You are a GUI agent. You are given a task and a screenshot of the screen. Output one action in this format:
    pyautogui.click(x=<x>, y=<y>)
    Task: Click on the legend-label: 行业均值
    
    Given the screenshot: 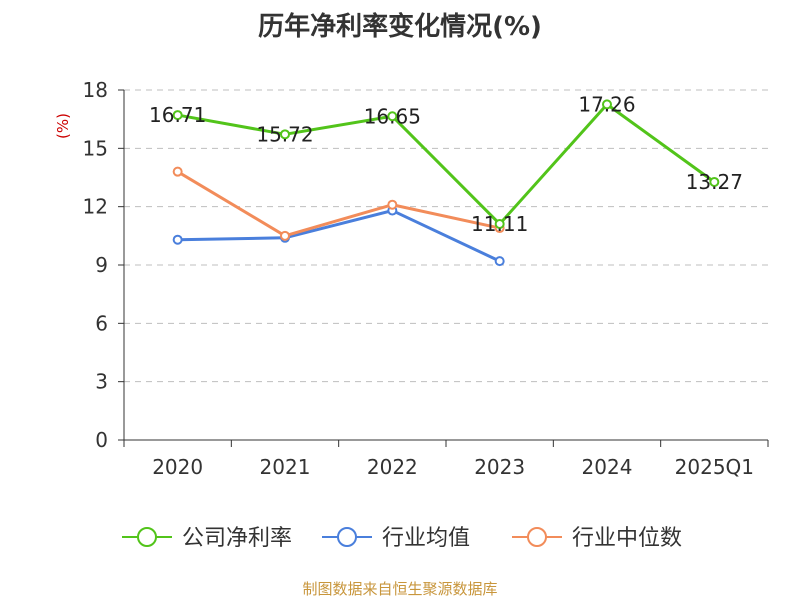 What is the action you would take?
    pyautogui.click(x=426, y=538)
    